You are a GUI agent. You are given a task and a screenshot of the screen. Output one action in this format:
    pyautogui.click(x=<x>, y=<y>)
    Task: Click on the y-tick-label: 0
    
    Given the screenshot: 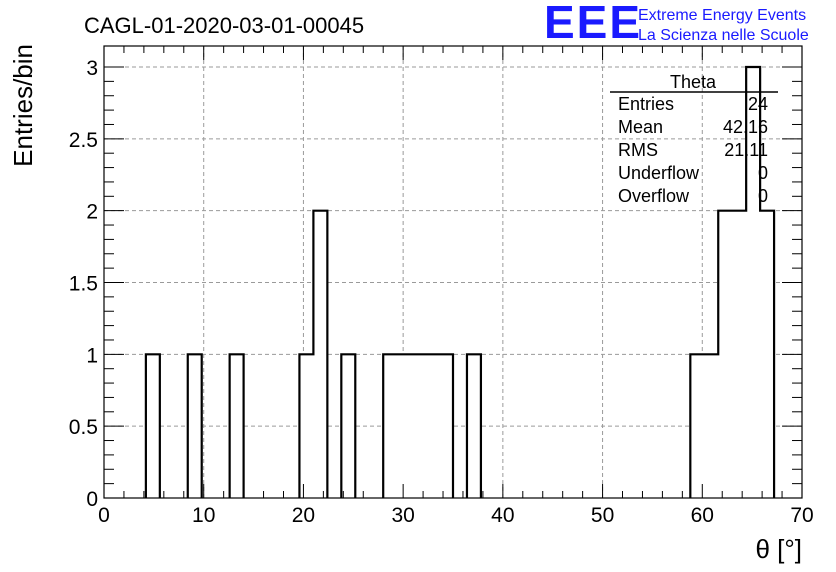 What is the action you would take?
    pyautogui.click(x=92, y=499)
    